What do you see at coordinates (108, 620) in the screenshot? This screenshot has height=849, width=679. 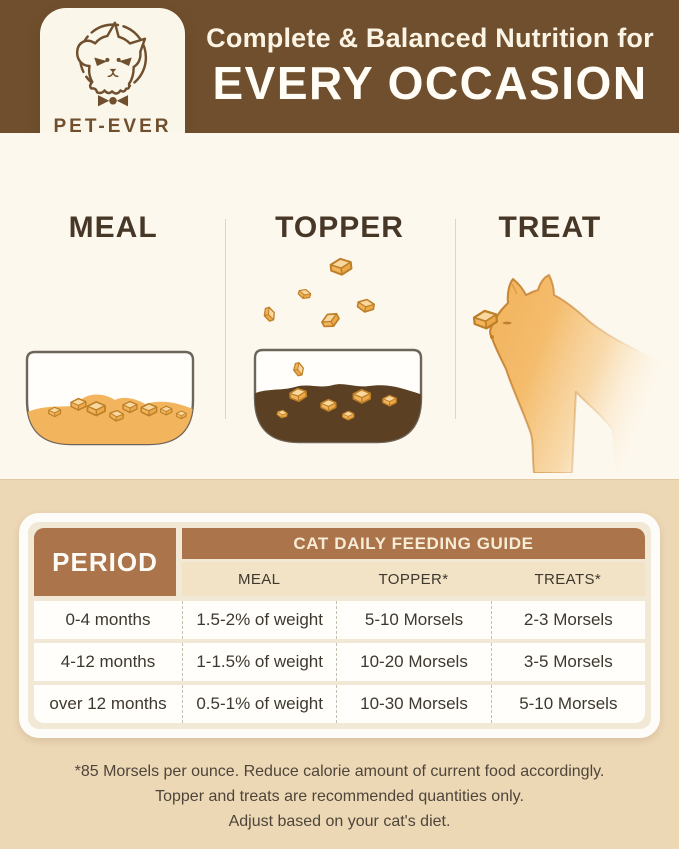 I see `table-row-period: 0-4 months` at bounding box center [108, 620].